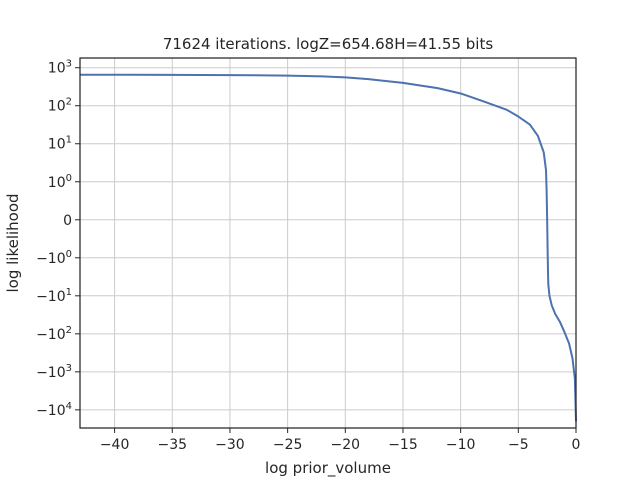  I want to click on y-tick-base: 0, so click(67, 221).